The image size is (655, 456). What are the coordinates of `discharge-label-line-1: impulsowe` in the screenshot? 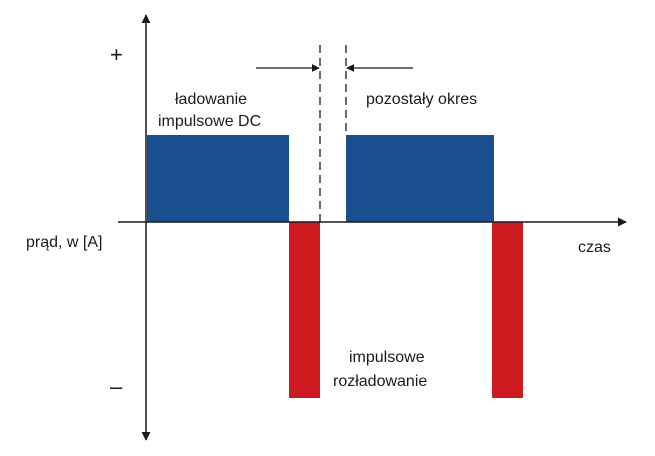 It's located at (387, 357).